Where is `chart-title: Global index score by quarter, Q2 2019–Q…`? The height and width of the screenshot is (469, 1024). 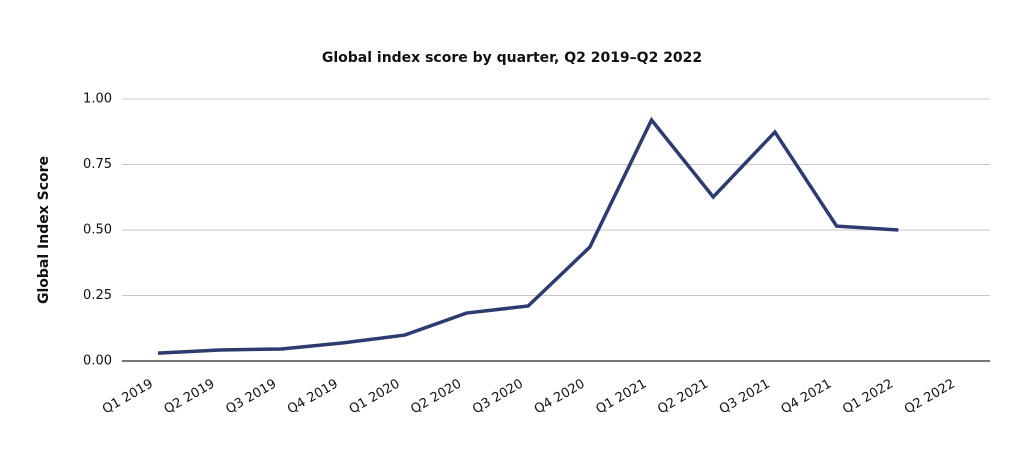
chart-title: Global index score by quarter, Q2 2019–Q… is located at coordinates (512, 58).